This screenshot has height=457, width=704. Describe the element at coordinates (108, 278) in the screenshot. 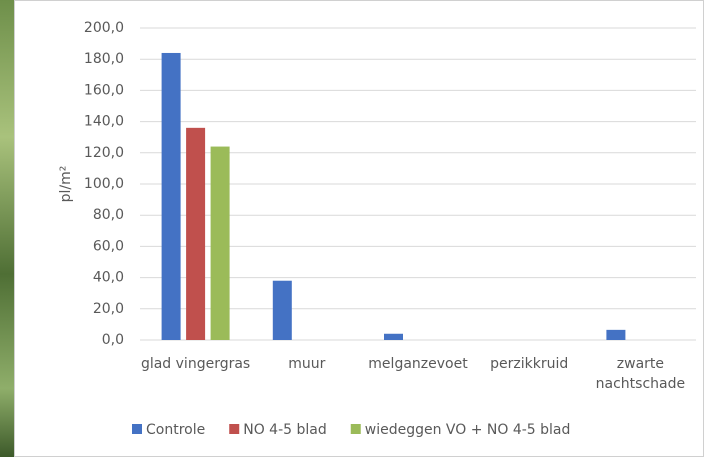

I see `y-tick-label: 40,0` at that location.